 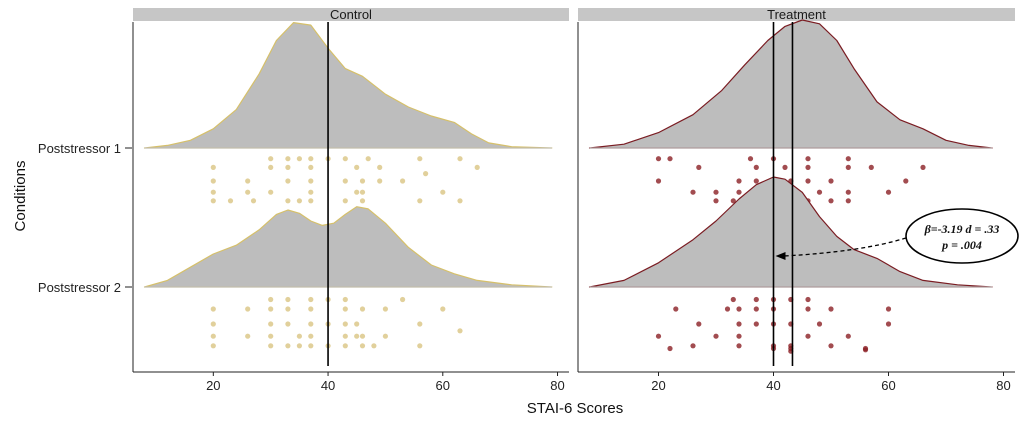 What do you see at coordinates (888, 385) in the screenshot?
I see `x-tick-label: 60` at bounding box center [888, 385].